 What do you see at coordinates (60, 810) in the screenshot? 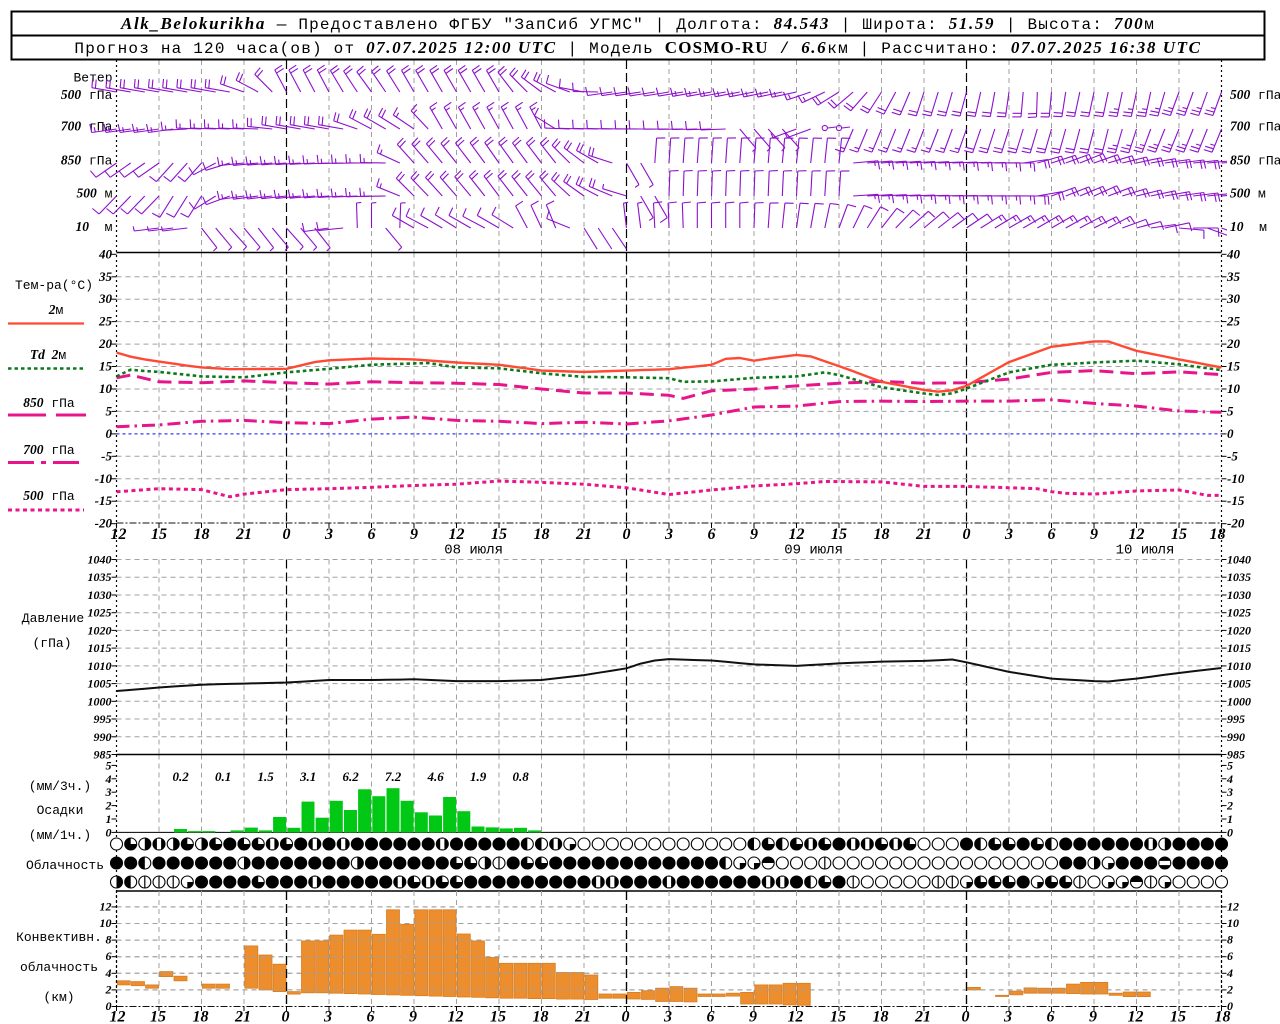
I see `svg-text: Осадки` at bounding box center [60, 810].